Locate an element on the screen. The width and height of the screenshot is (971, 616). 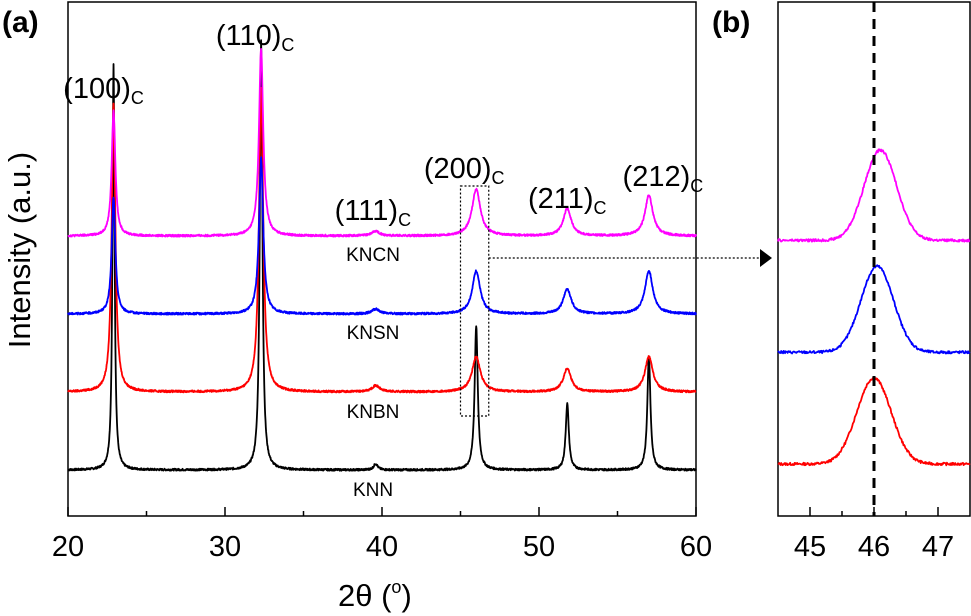
peak-label: (100)C is located at coordinates (103, 90).